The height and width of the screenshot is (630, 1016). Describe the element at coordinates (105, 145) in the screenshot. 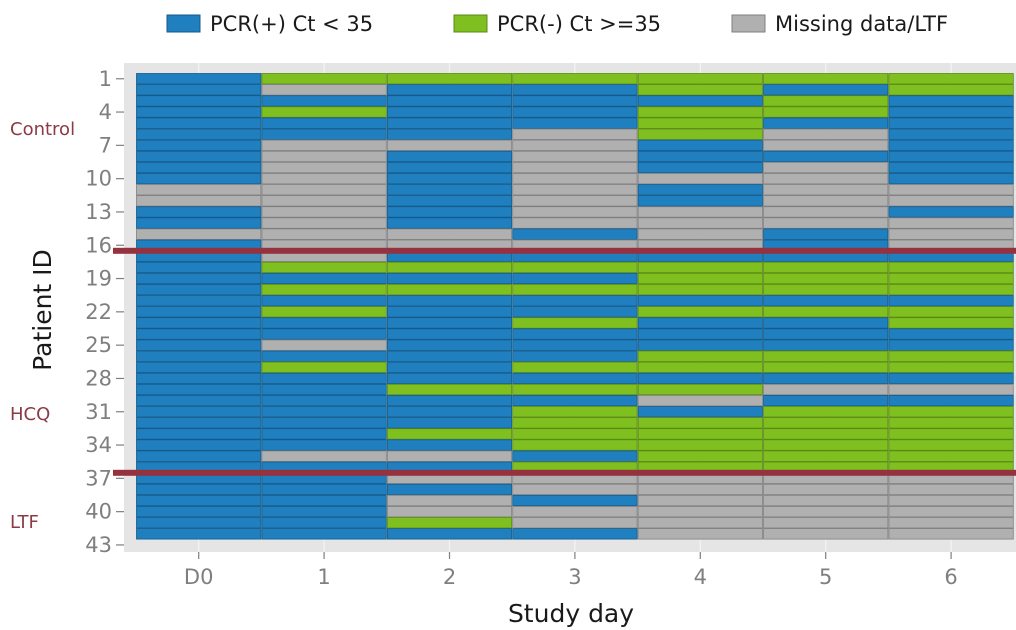

I see `y-tick-label-7: 7` at that location.